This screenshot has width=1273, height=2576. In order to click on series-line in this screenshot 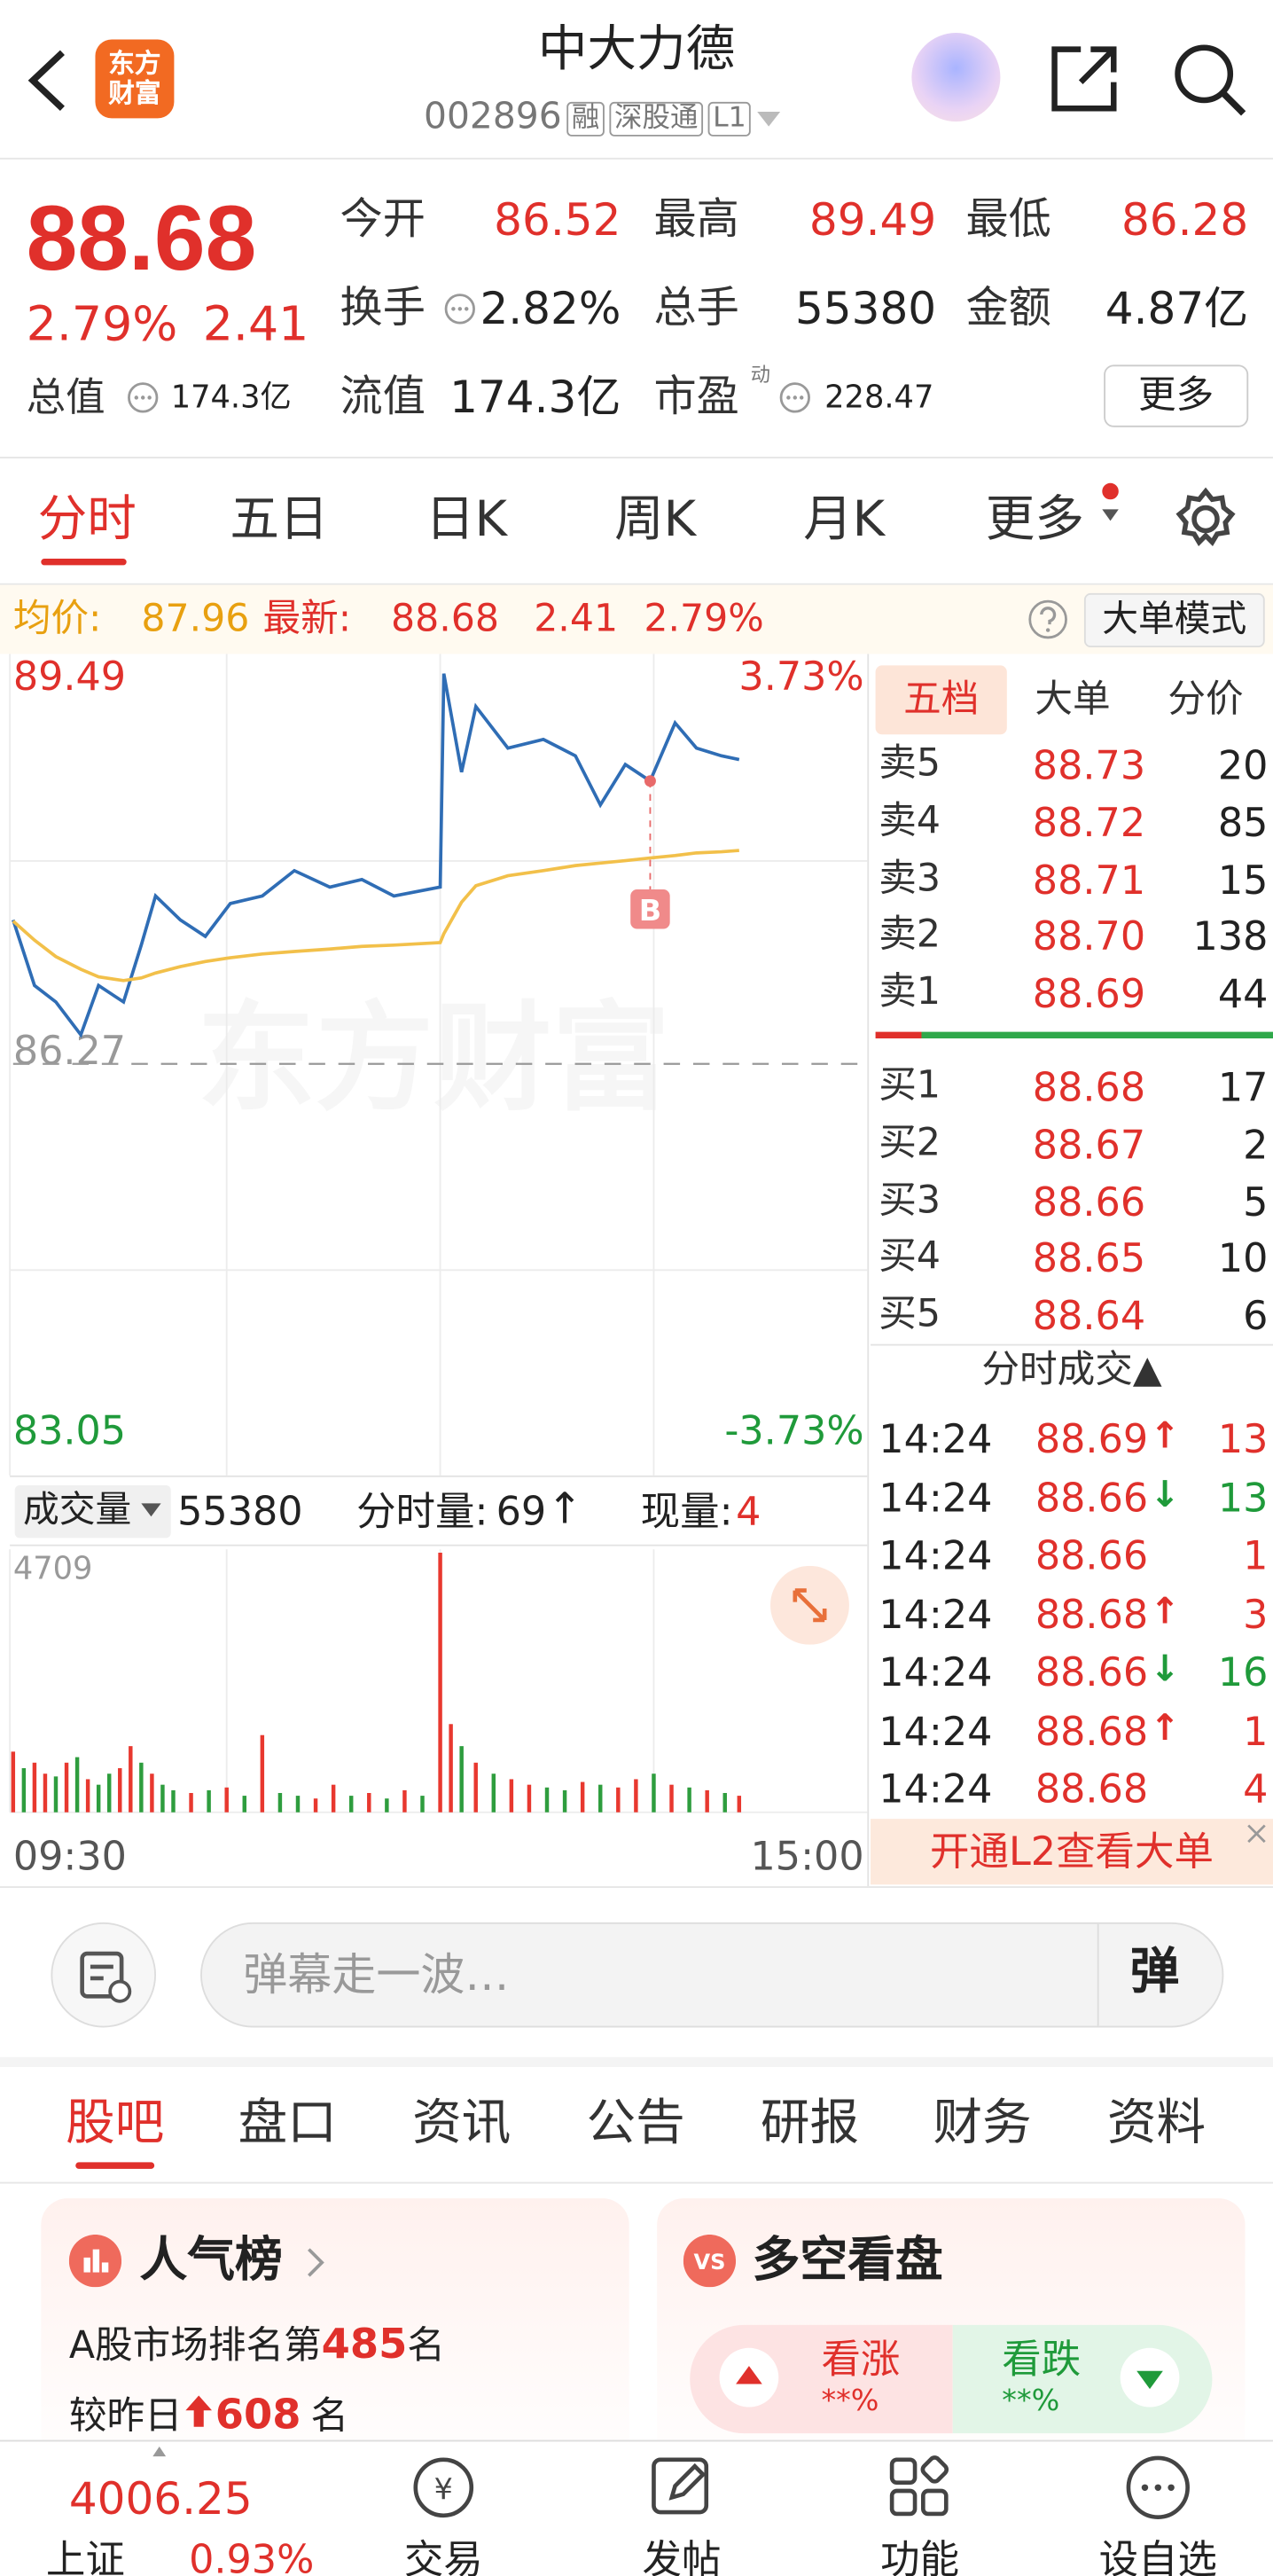, I will do `click(376, 855)`.